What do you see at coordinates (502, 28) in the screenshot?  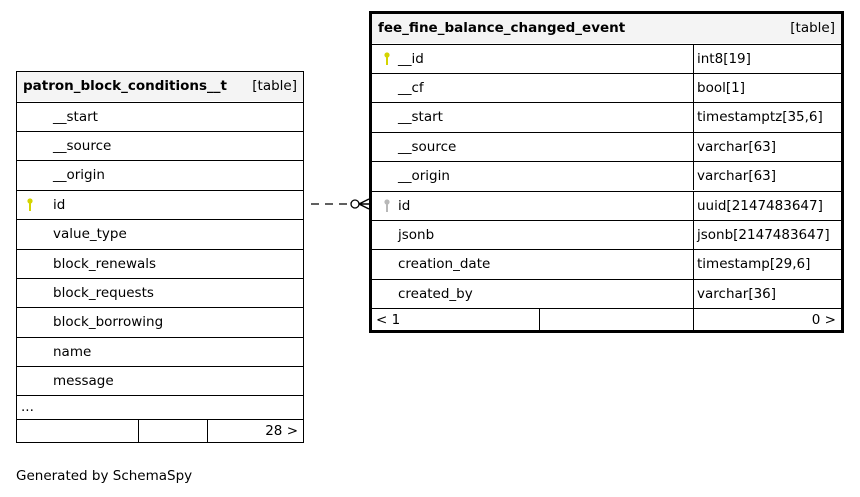 I see `table-name: fee_fine_balance_changed_event` at bounding box center [502, 28].